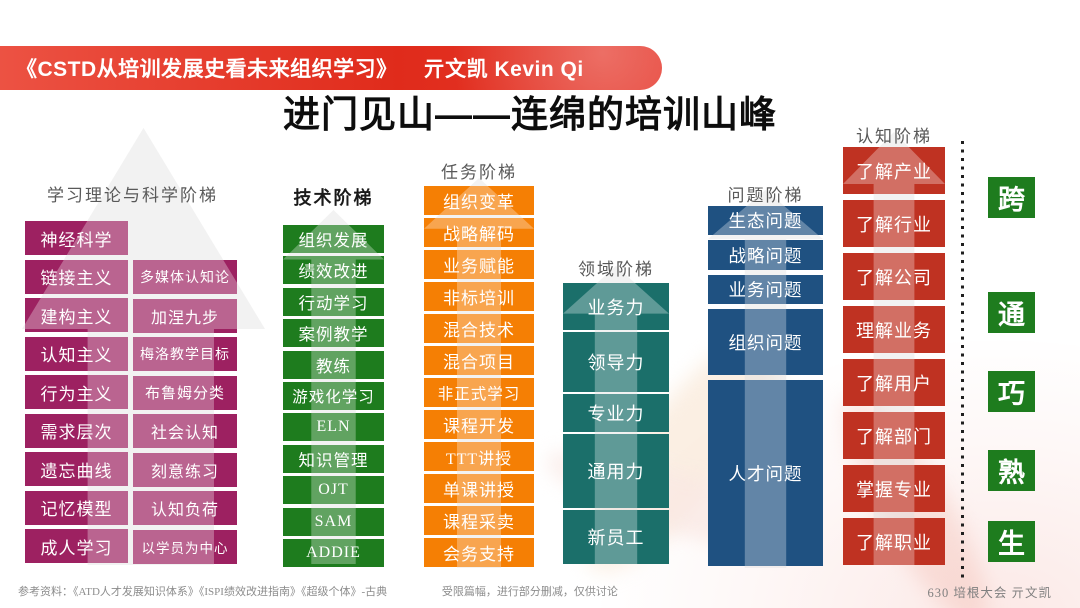 This screenshot has height=608, width=1080. What do you see at coordinates (333, 364) in the screenshot?
I see `tech-item: 教练` at bounding box center [333, 364].